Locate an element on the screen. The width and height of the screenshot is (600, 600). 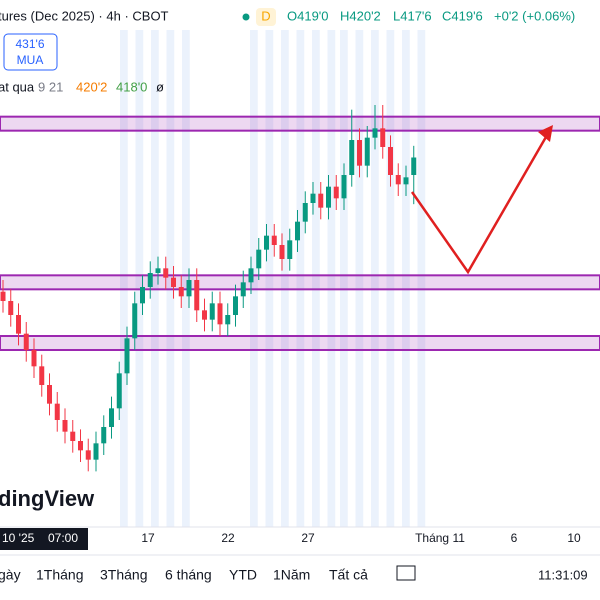
ma1-value: 420'2 is located at coordinates (91, 86).